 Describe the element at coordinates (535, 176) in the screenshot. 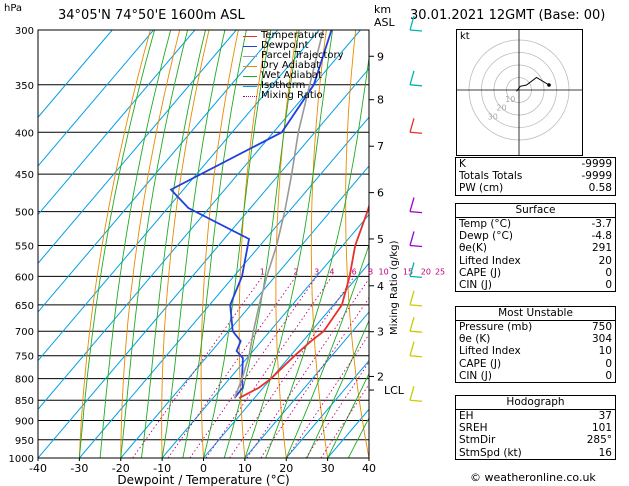

I see `table-row: Totals Totals -9999` at that location.